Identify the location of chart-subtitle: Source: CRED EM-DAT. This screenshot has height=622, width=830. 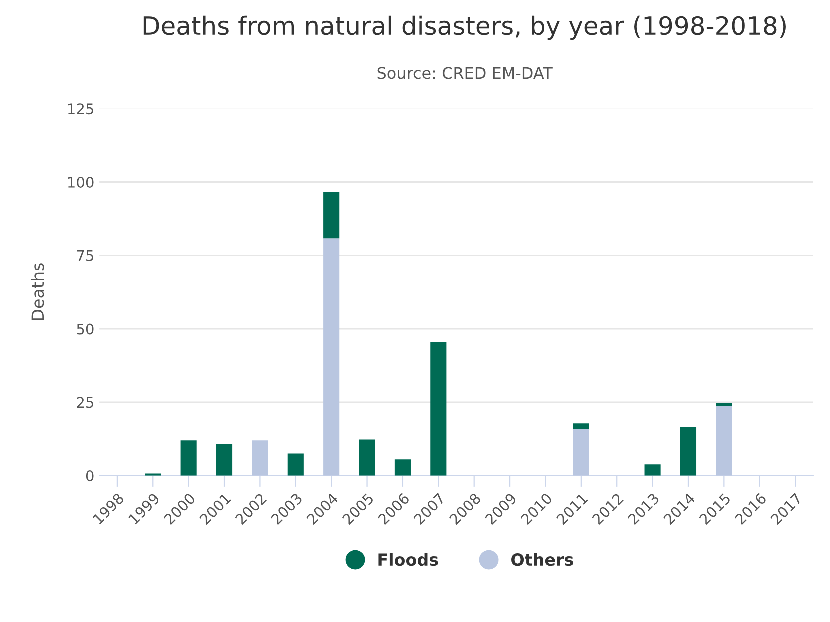
(465, 73).